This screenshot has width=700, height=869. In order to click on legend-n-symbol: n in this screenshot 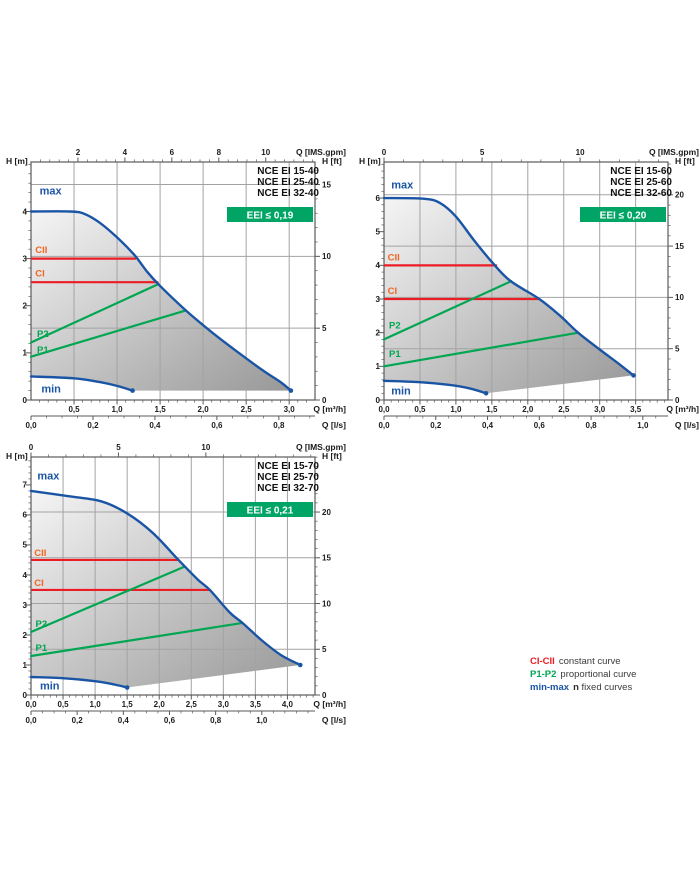, I will do `click(576, 687)`.